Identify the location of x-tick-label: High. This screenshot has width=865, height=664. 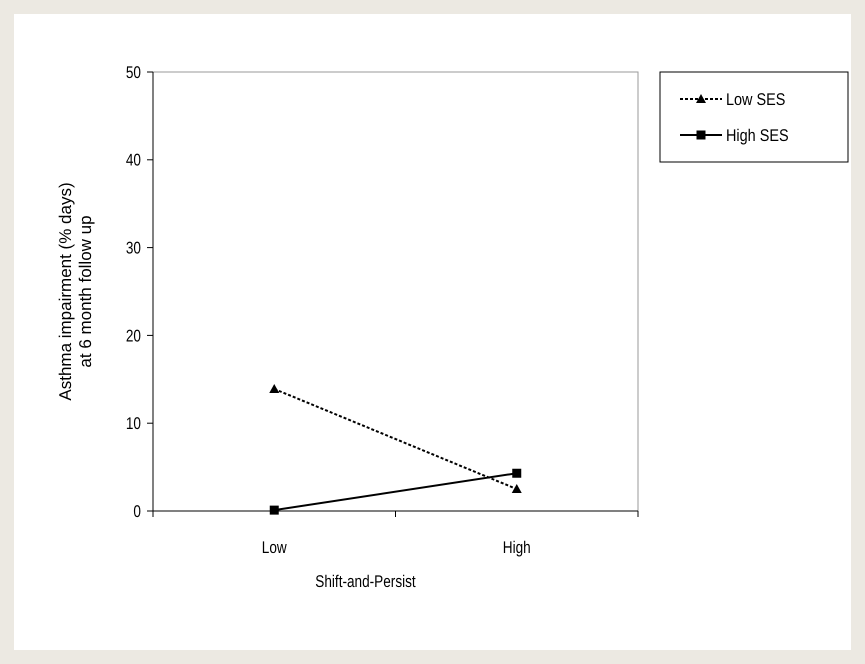
(516, 548).